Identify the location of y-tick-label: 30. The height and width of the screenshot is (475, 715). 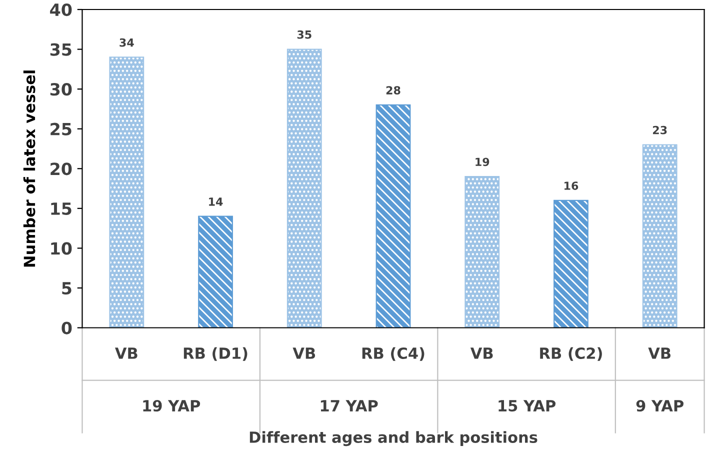
(61, 89).